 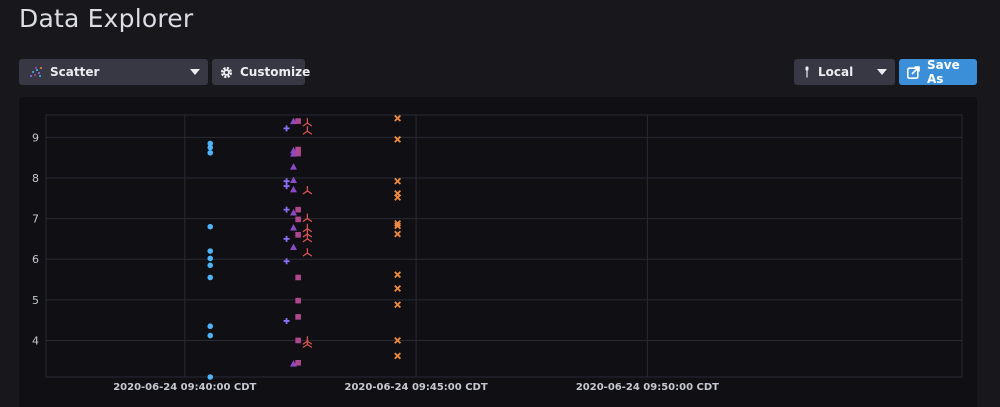 What do you see at coordinates (75, 72) in the screenshot?
I see `visualization-type-label: Scatter` at bounding box center [75, 72].